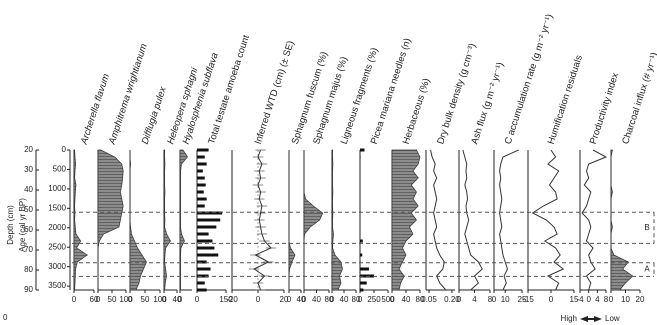  I want to click on panel-title: Humification residuals, so click(565, 100).